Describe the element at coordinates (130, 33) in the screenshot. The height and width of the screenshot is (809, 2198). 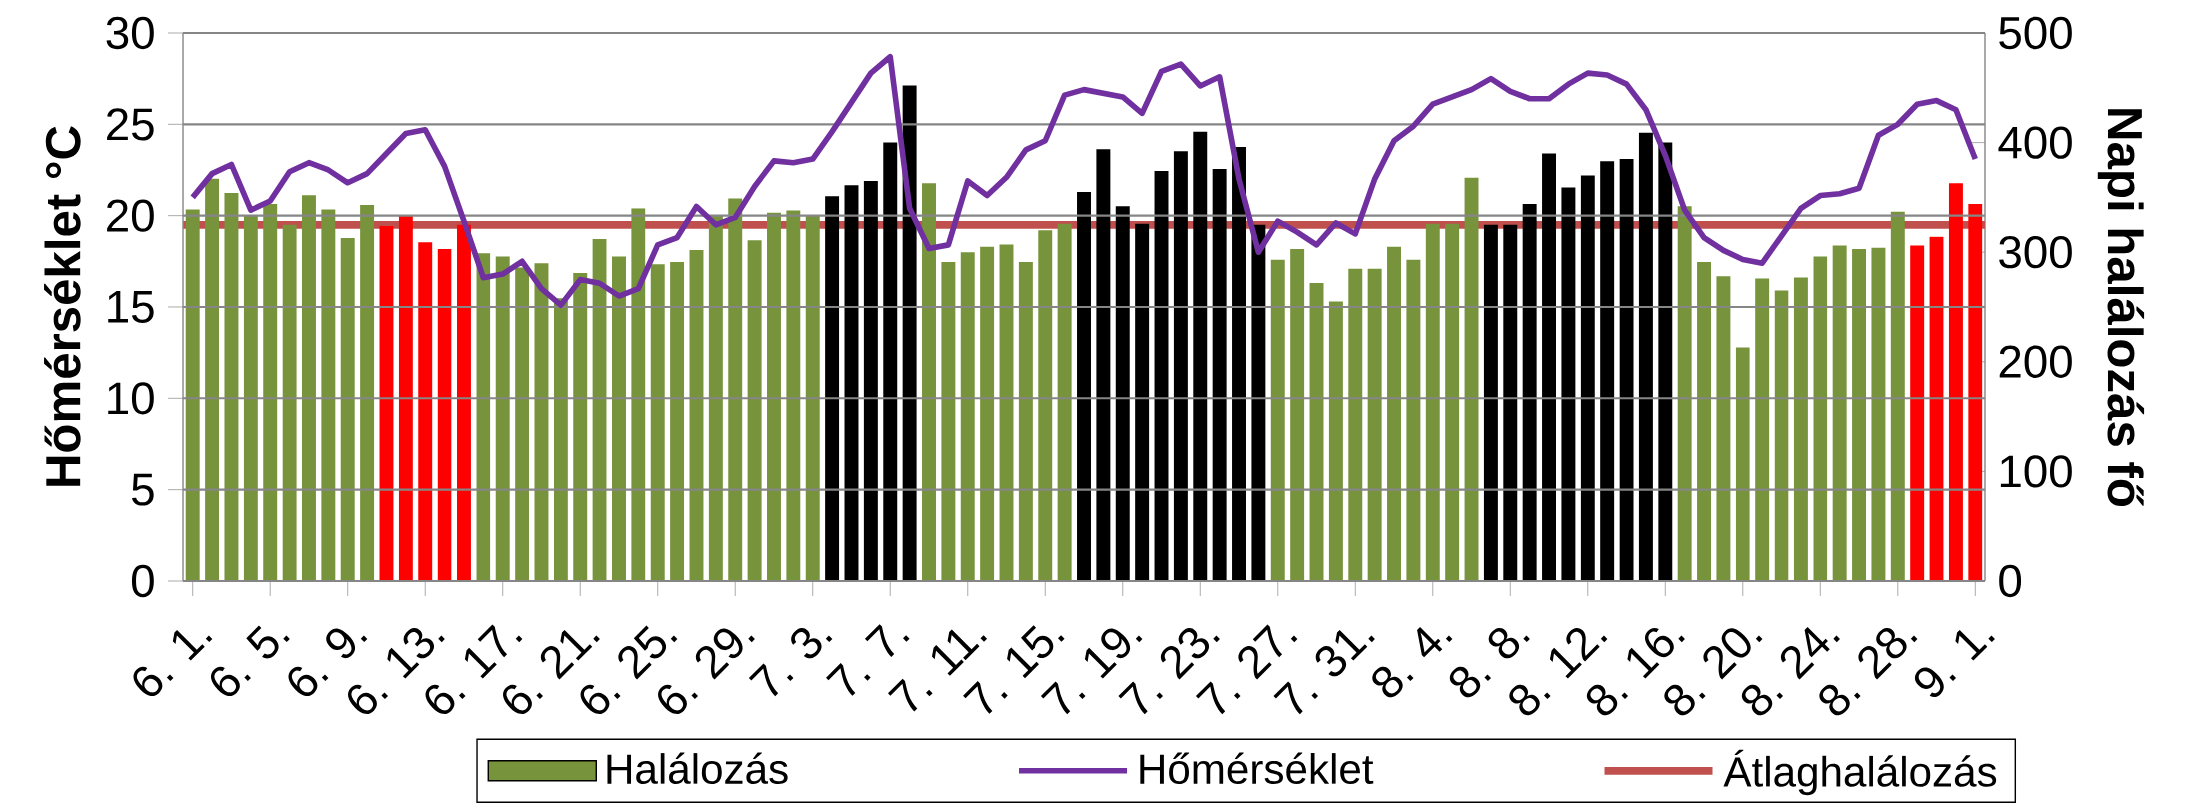
I see `y-tick-label: 30` at that location.